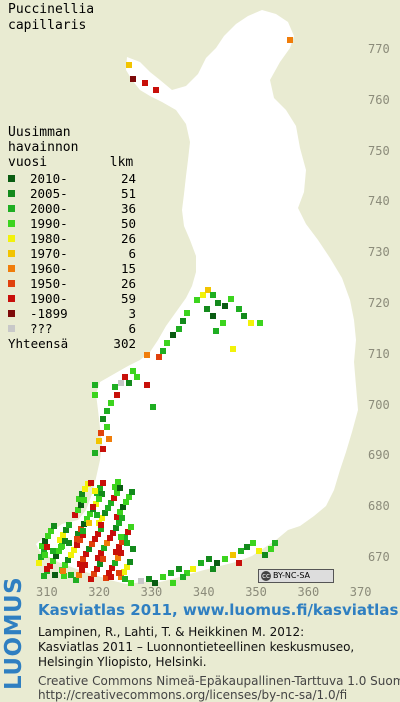  I want to click on citation-line-3: Helsingin Yliopisto, Helsinki., so click(122, 662).